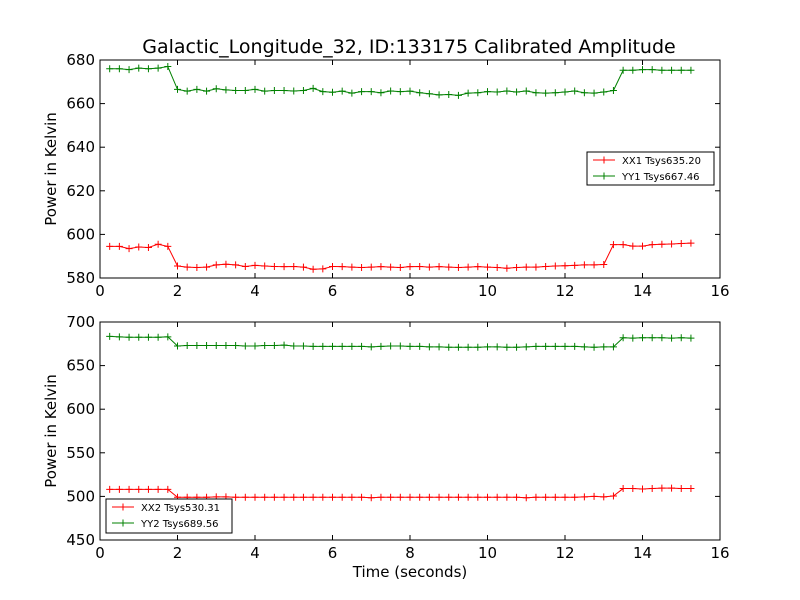  What do you see at coordinates (255, 553) in the screenshot?
I see `x-tick-label: 4` at bounding box center [255, 553].